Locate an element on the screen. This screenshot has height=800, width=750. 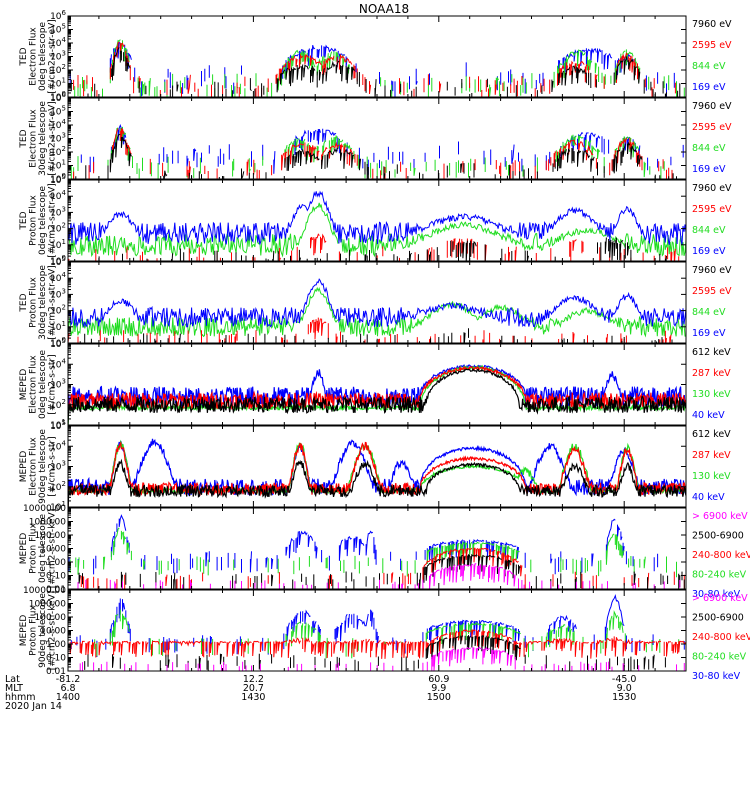
series-612-kev is located at coordinates (377, 482).